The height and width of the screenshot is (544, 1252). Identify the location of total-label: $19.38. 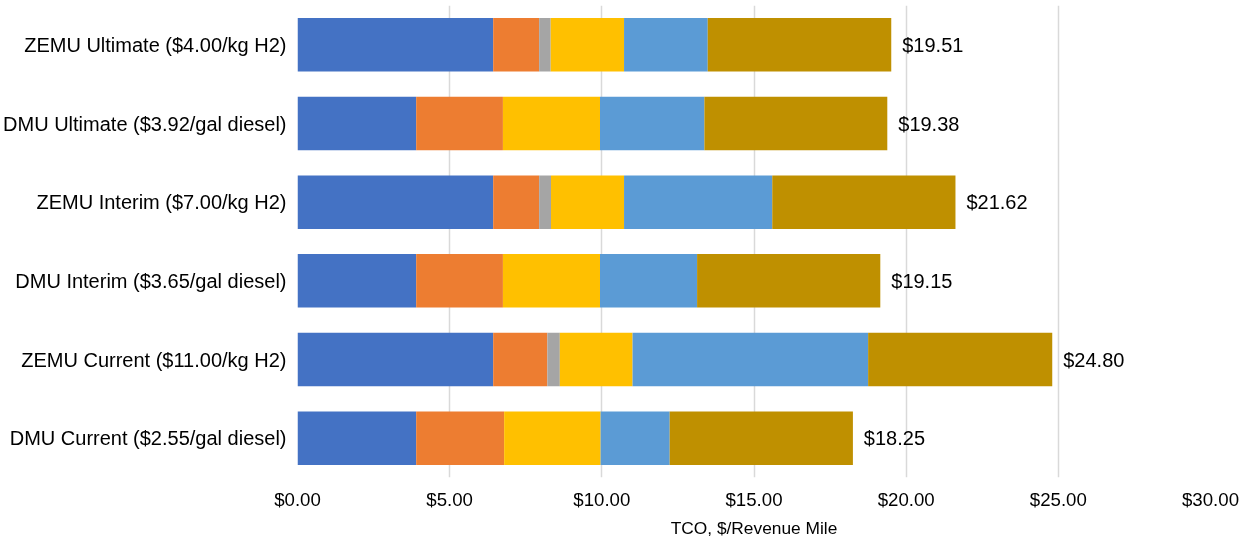
(929, 123).